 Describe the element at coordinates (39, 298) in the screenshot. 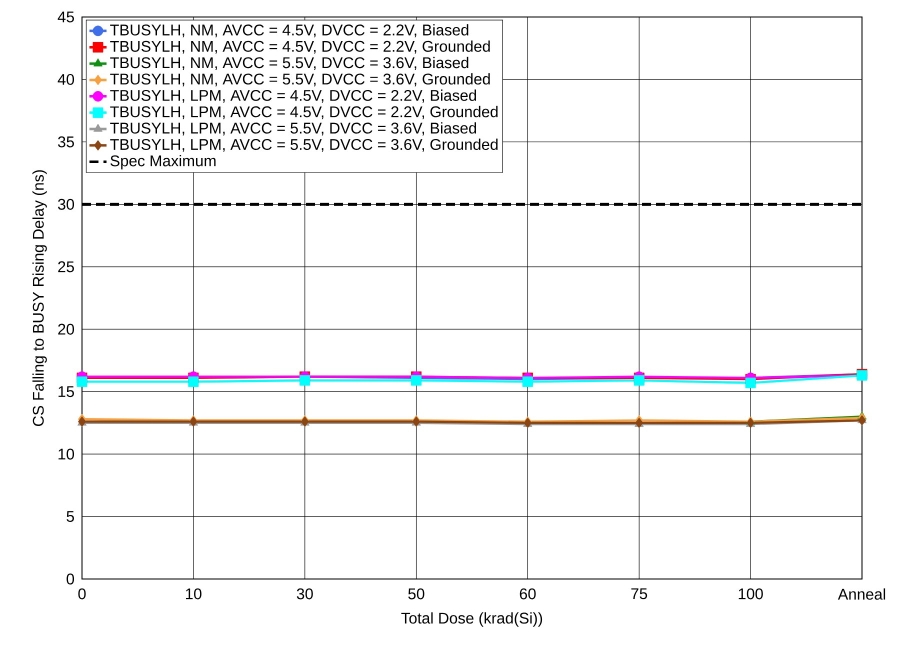

I see `y-axis-title: CS Falling to BUSY Rising Delay (ns)` at that location.